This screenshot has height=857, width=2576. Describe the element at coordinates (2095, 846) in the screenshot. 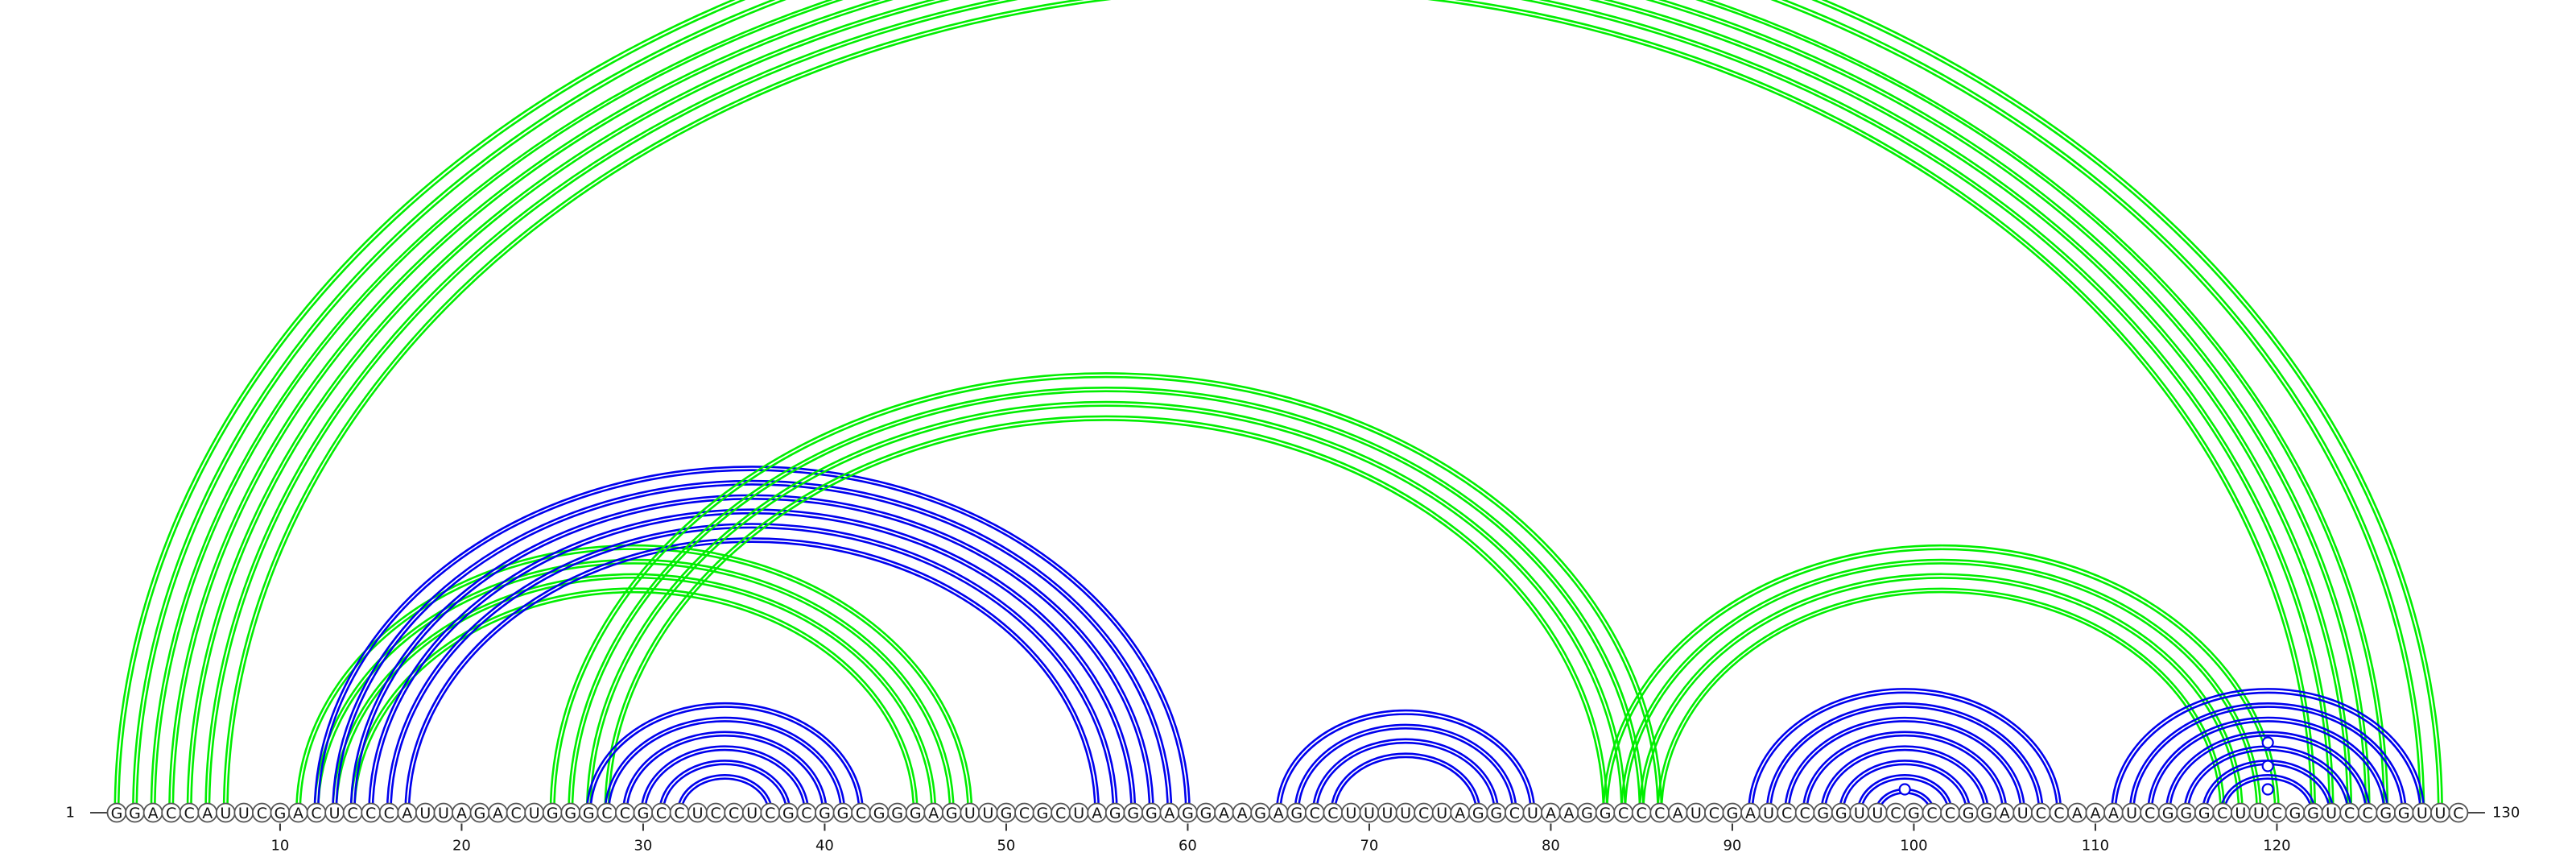

I see `tick-label: 110` at that location.